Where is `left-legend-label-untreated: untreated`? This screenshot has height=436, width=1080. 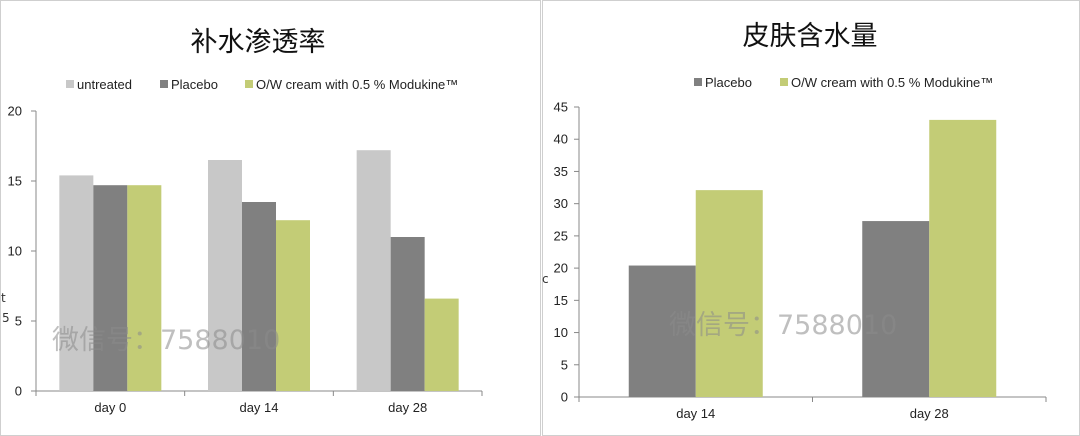 left-legend-label-untreated: untreated is located at coordinates (104, 84).